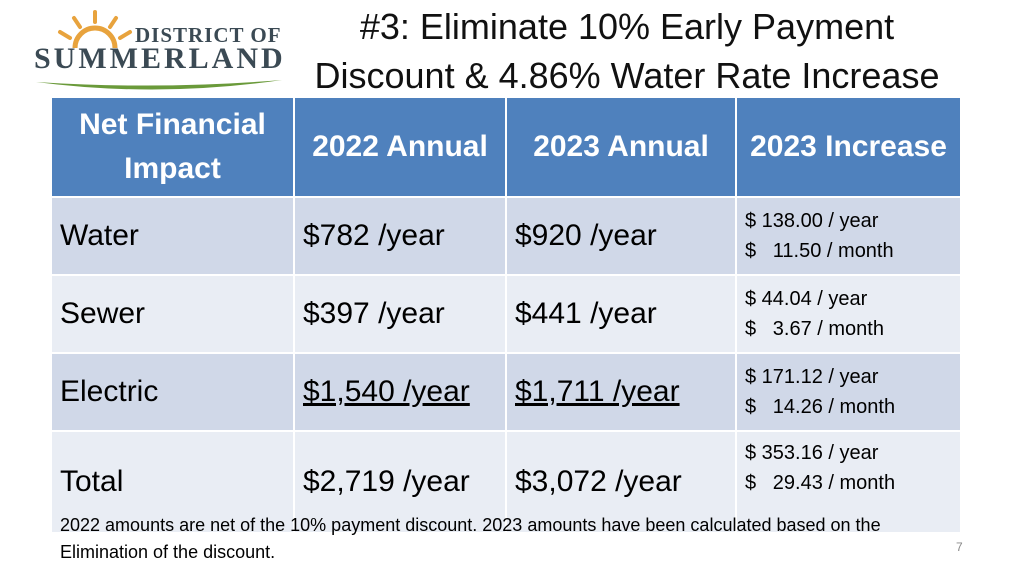  I want to click on row-label: Electric, so click(173, 393).